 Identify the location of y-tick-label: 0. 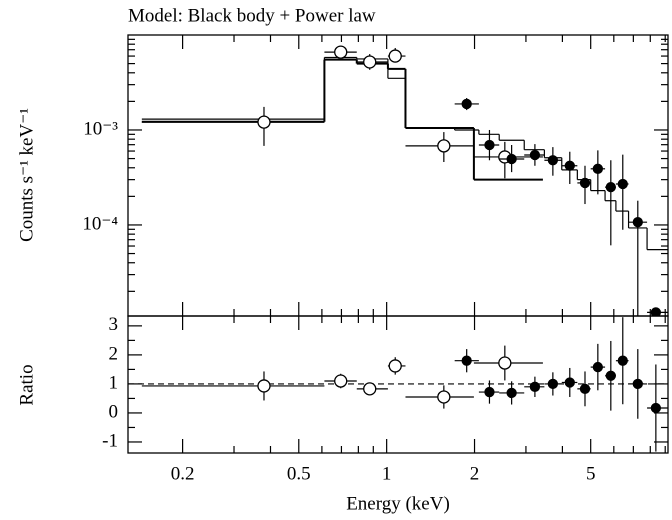
(114, 411).